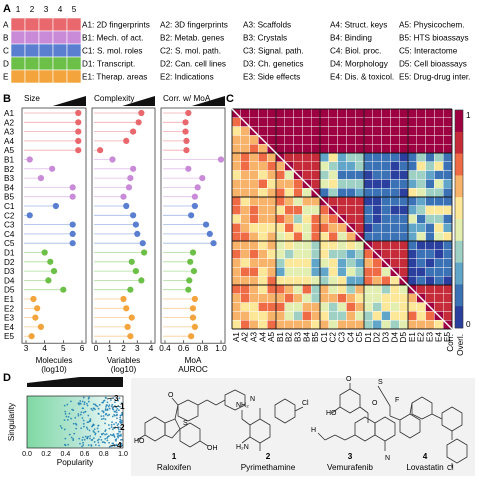 The height and width of the screenshot is (485, 479). What do you see at coordinates (9, 169) in the screenshot?
I see `row-label: B2` at bounding box center [9, 169].